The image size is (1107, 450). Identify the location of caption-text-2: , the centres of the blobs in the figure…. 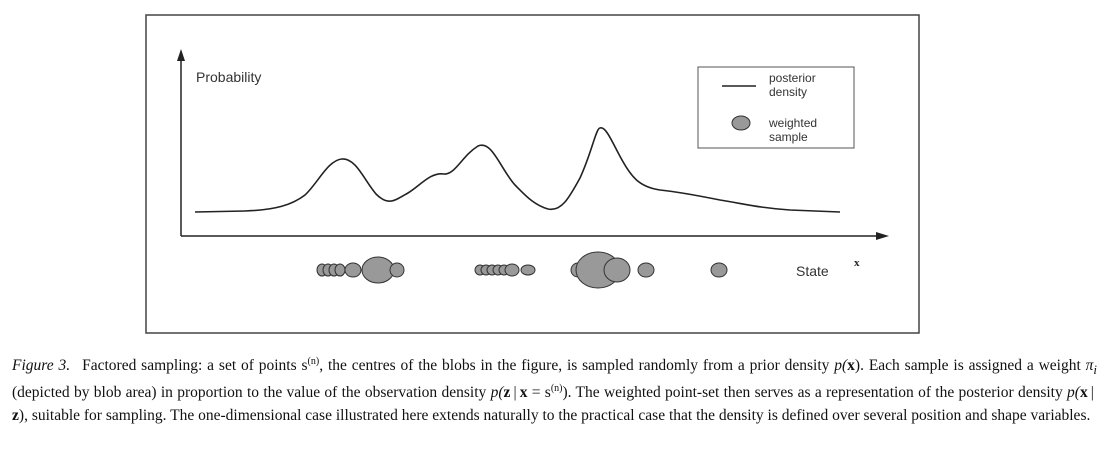
(577, 365).